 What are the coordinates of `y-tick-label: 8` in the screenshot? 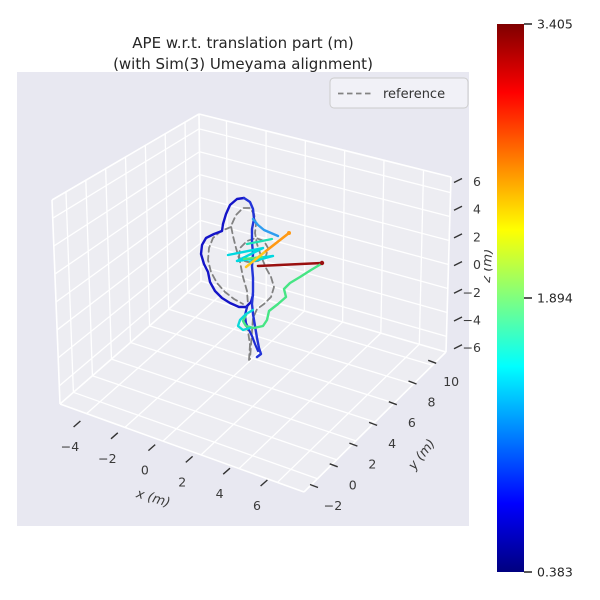 It's located at (432, 402).